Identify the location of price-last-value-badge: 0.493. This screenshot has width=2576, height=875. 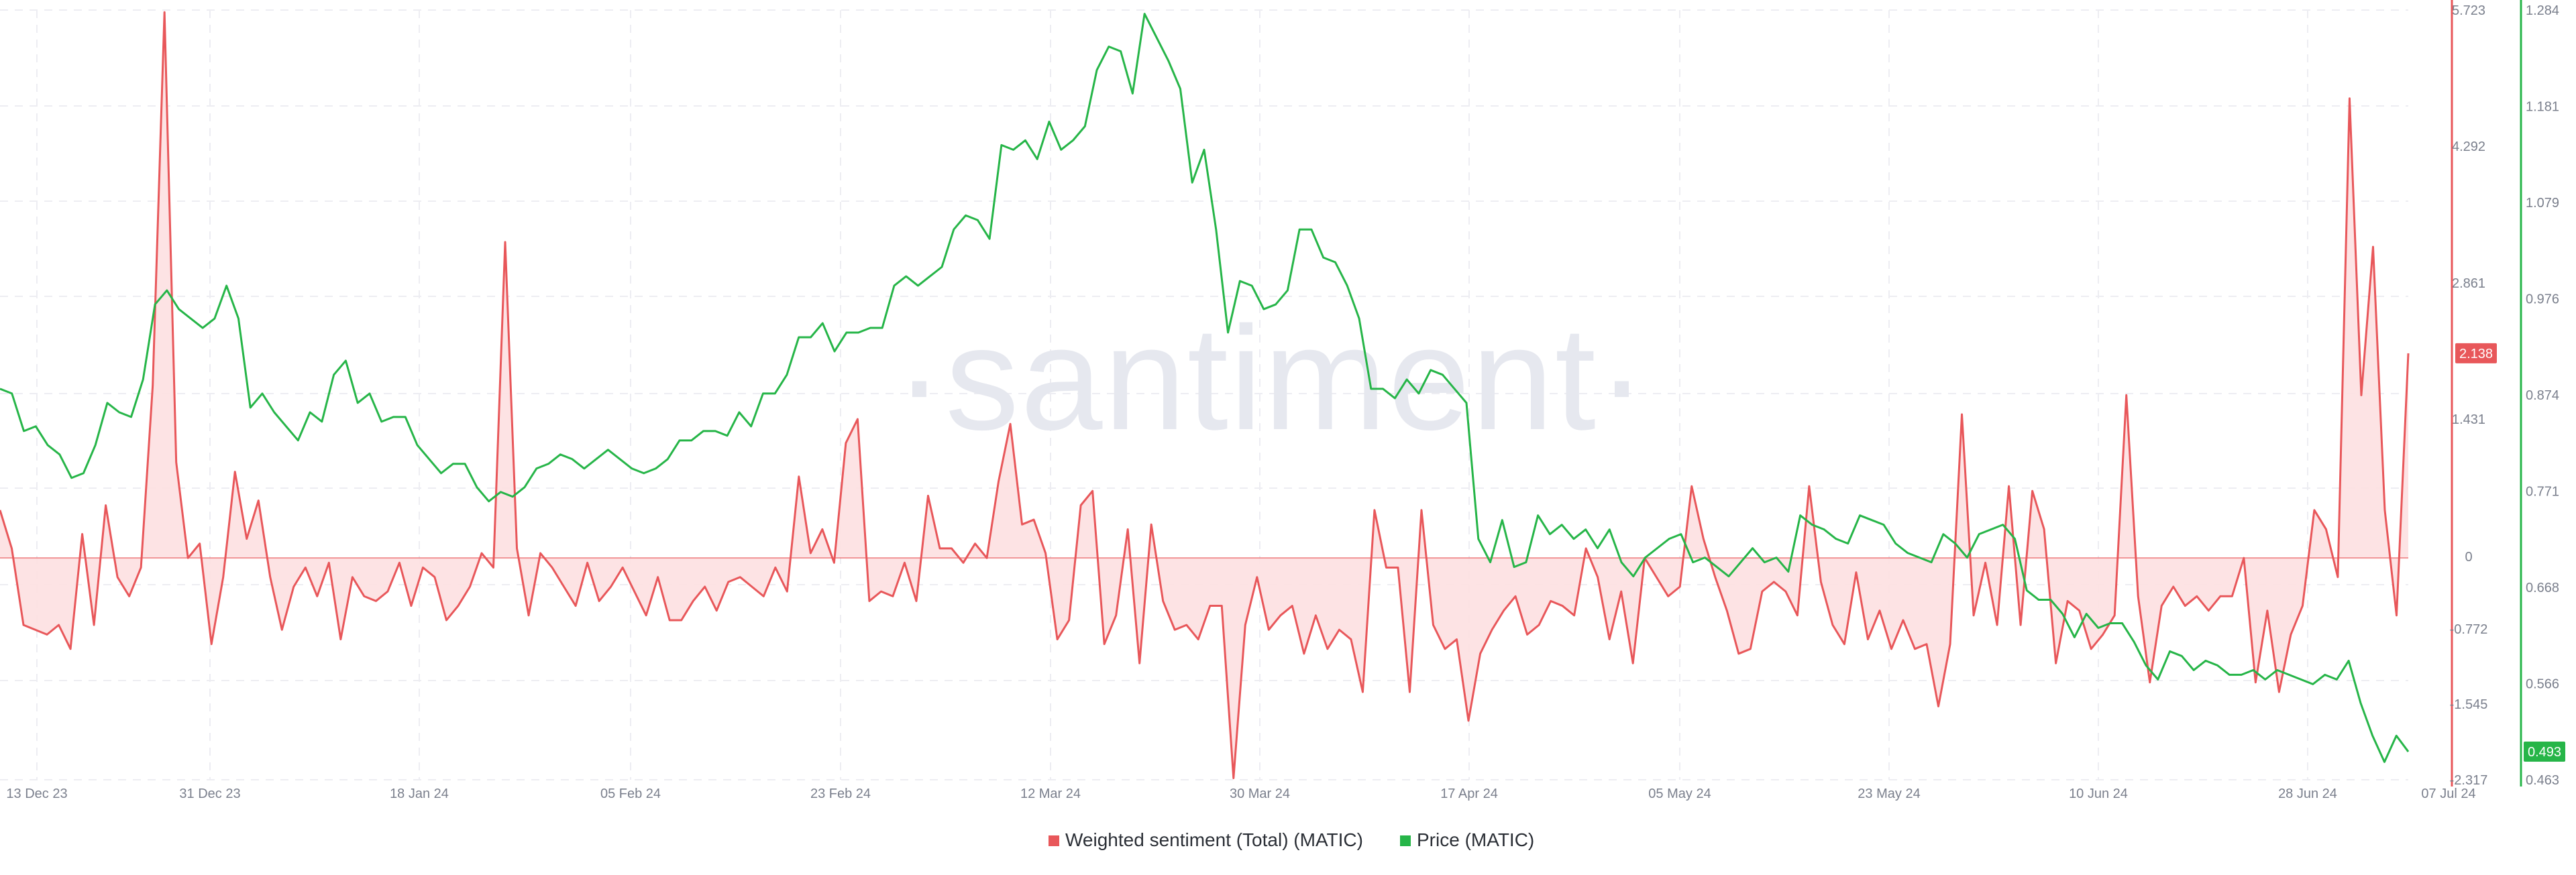
(2544, 752).